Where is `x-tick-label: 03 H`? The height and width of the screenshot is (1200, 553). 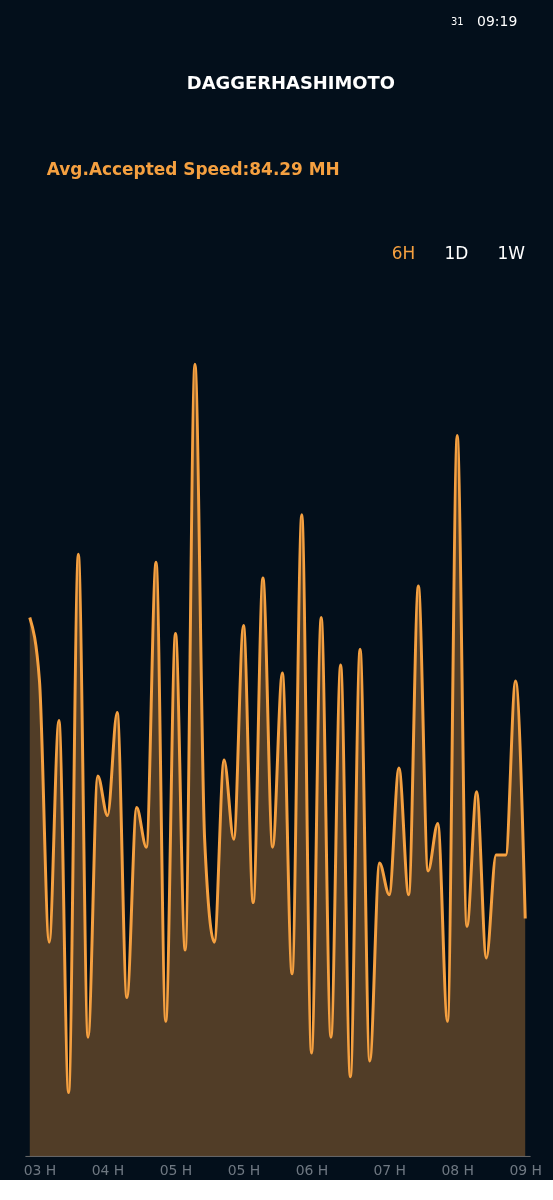
x-tick-label: 03 H is located at coordinates (40, 1170).